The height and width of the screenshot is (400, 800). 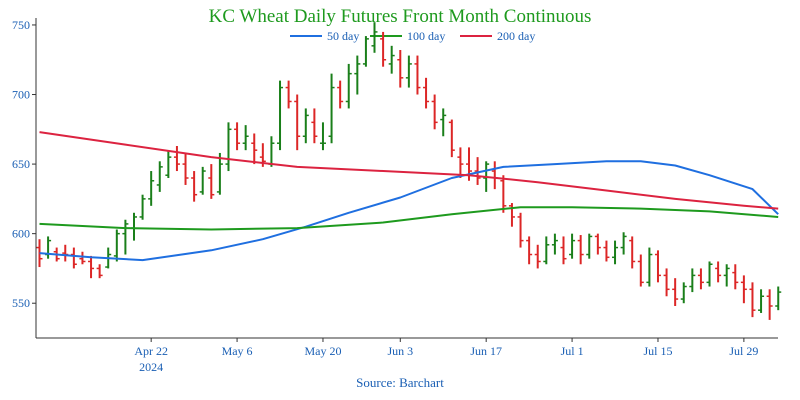 I want to click on legend-label-50day: 50 day, so click(x=343, y=36).